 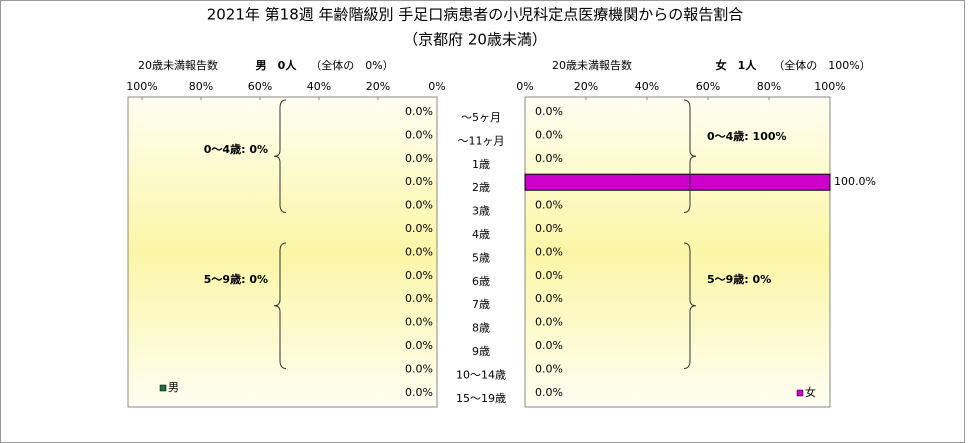 What do you see at coordinates (481, 234) in the screenshot?
I see `category-label: 4歳` at bounding box center [481, 234].